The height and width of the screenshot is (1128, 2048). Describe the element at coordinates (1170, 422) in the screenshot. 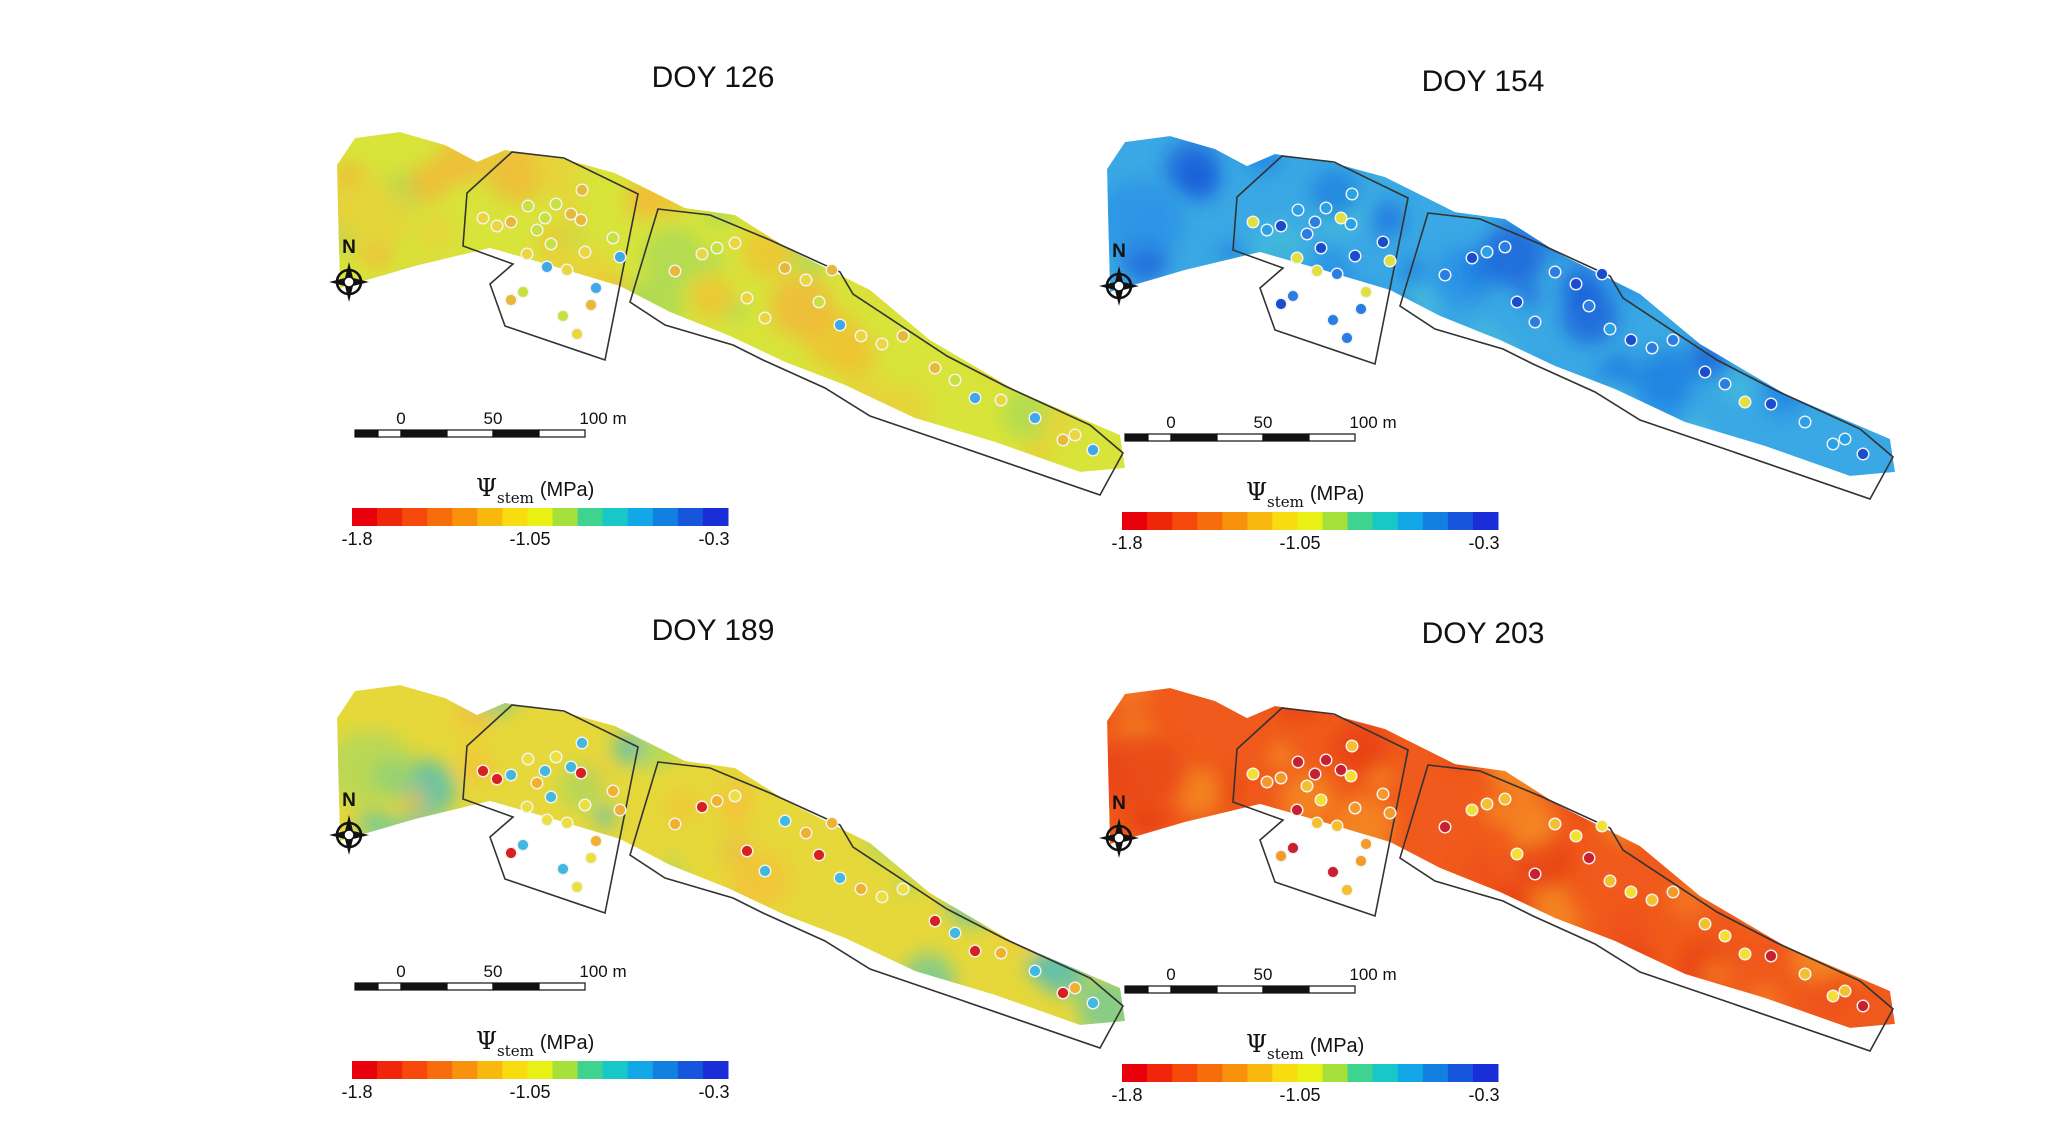

I see `scale-tick-label: 0` at that location.